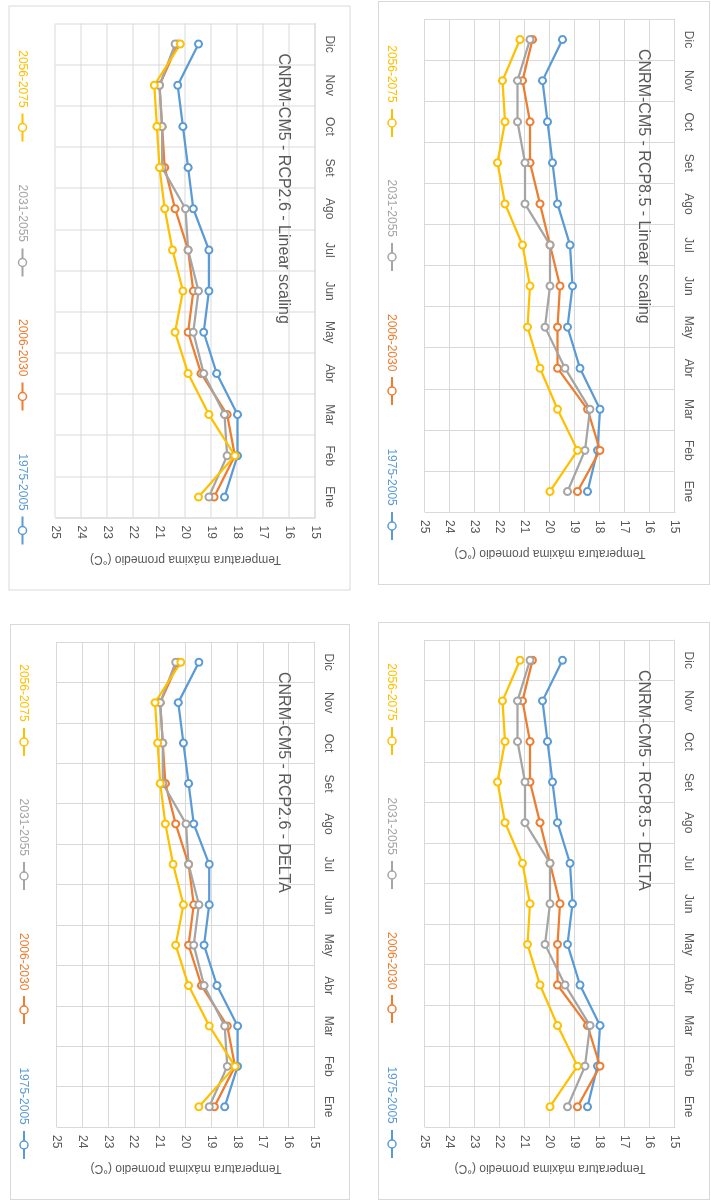  Describe the element at coordinates (644, 186) in the screenshot. I see `text: CNRM-CM5 - RCP8.5 - Linear scaling` at that location.